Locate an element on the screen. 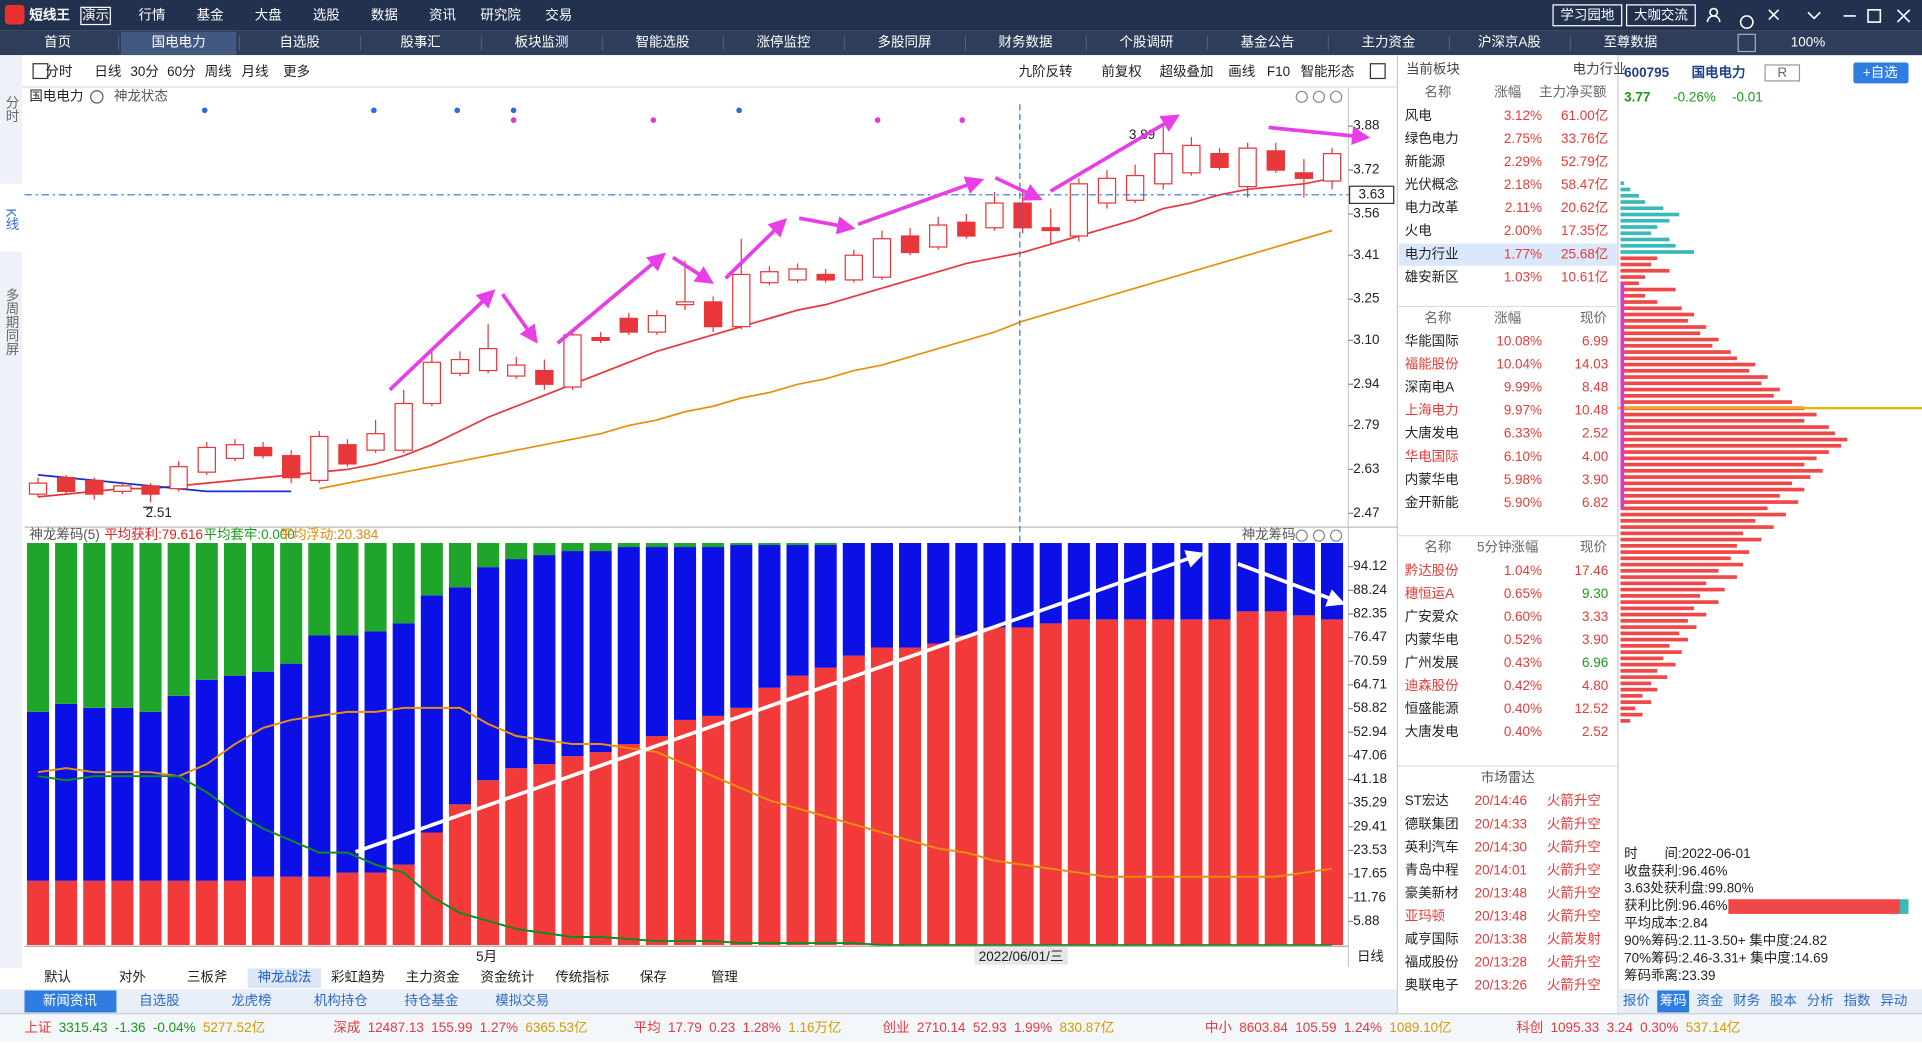  right-tab: 分析 is located at coordinates (1820, 1000).